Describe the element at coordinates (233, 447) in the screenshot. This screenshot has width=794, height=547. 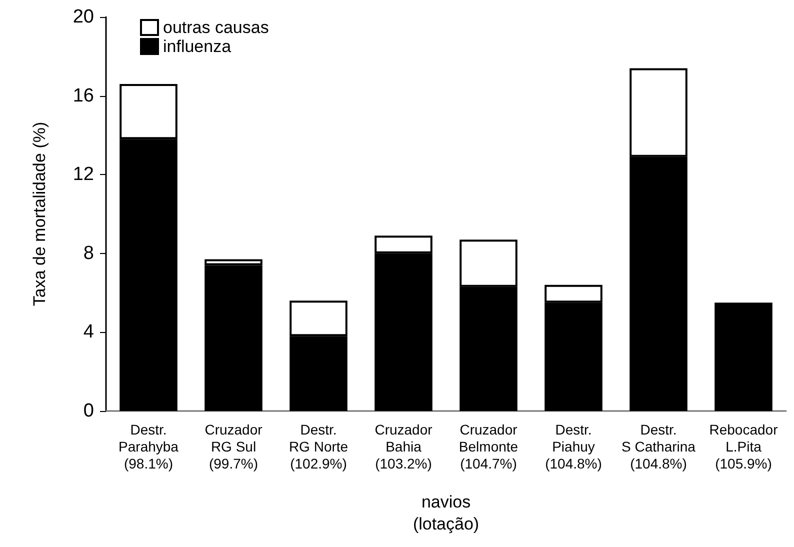
I see `x-tick-label: Cruzador RG Sul (99.7%)` at that location.